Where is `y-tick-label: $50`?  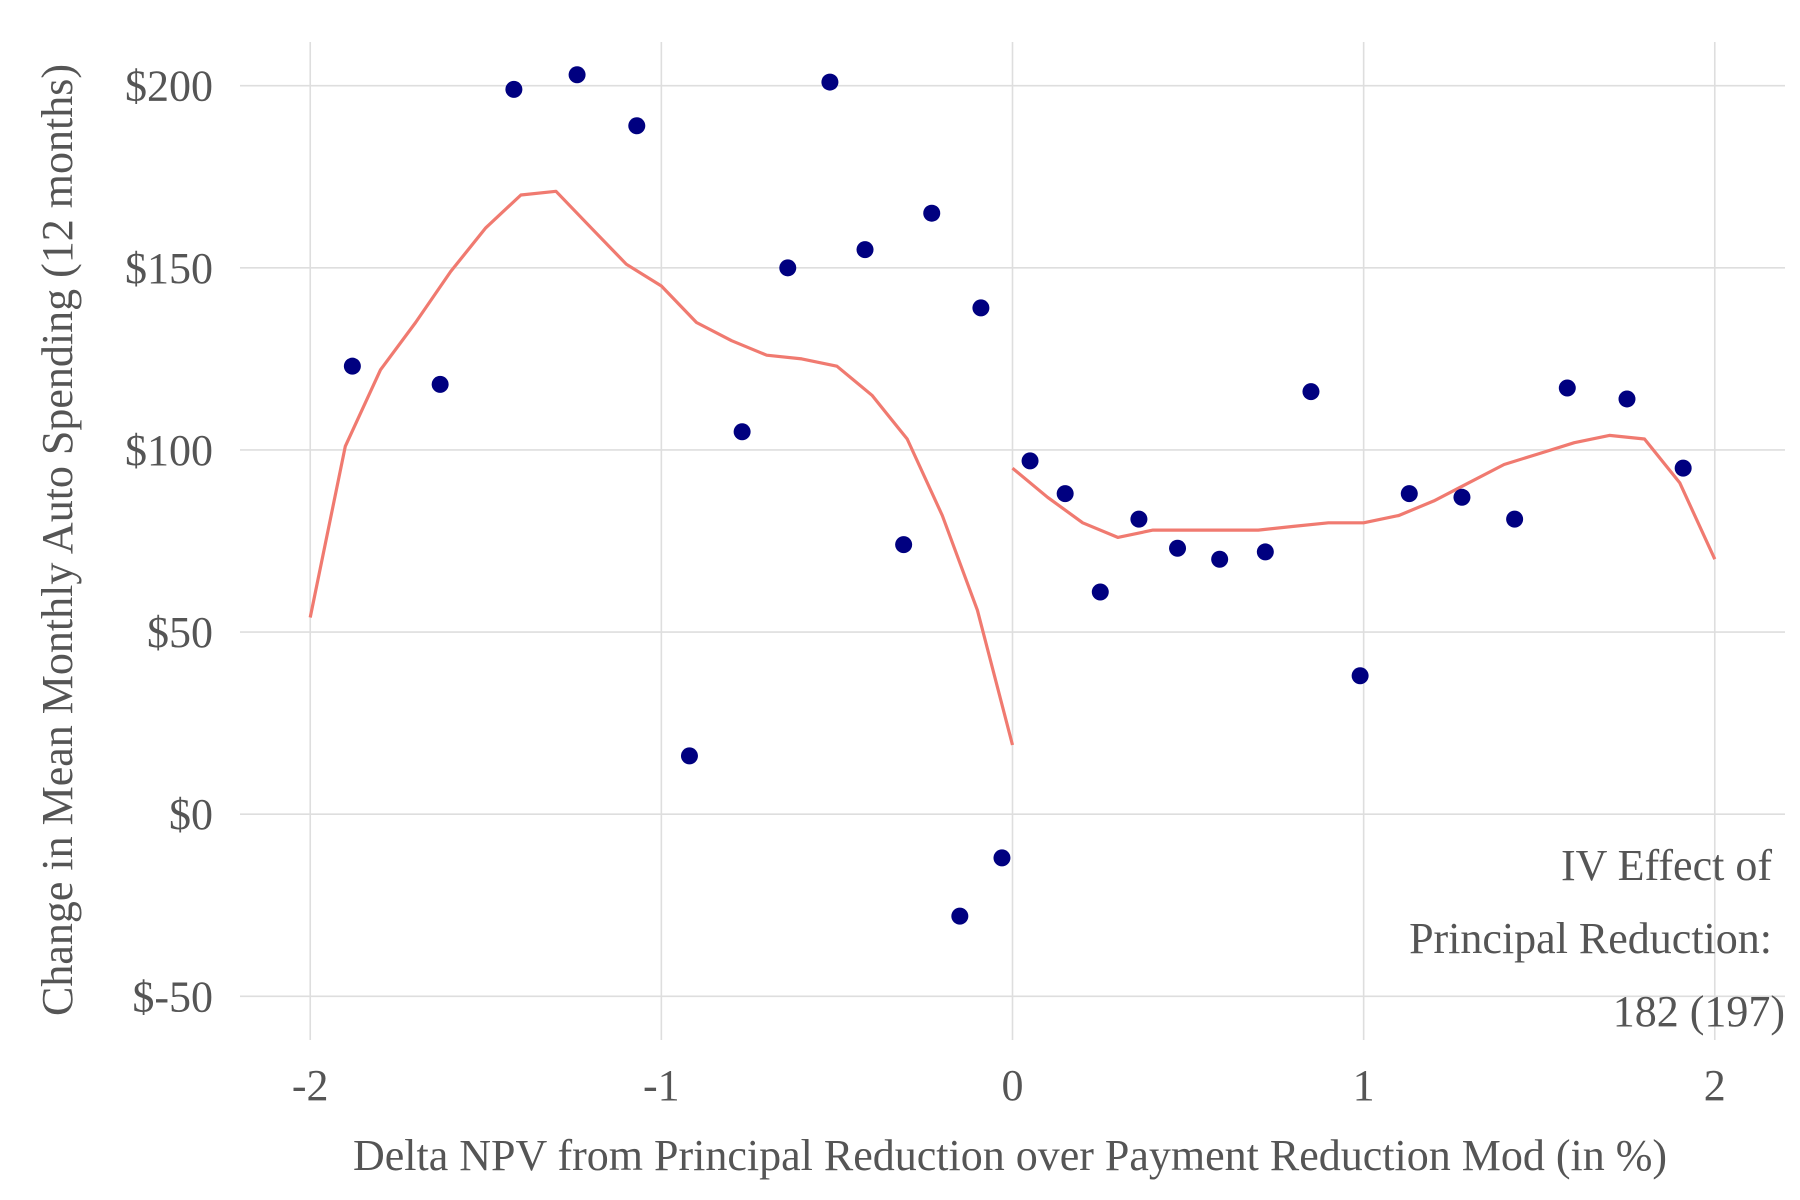 y-tick-label: $50 is located at coordinates (180, 632).